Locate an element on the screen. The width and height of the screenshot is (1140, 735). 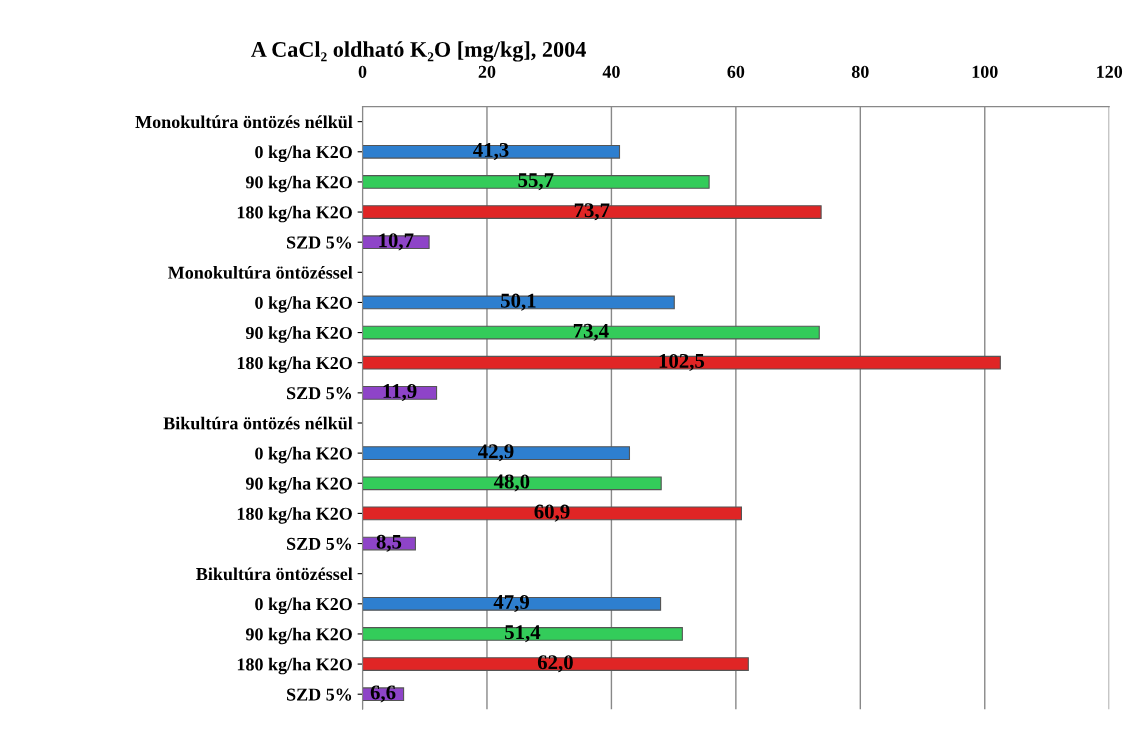
x-tick-label: 0 is located at coordinates (362, 71).